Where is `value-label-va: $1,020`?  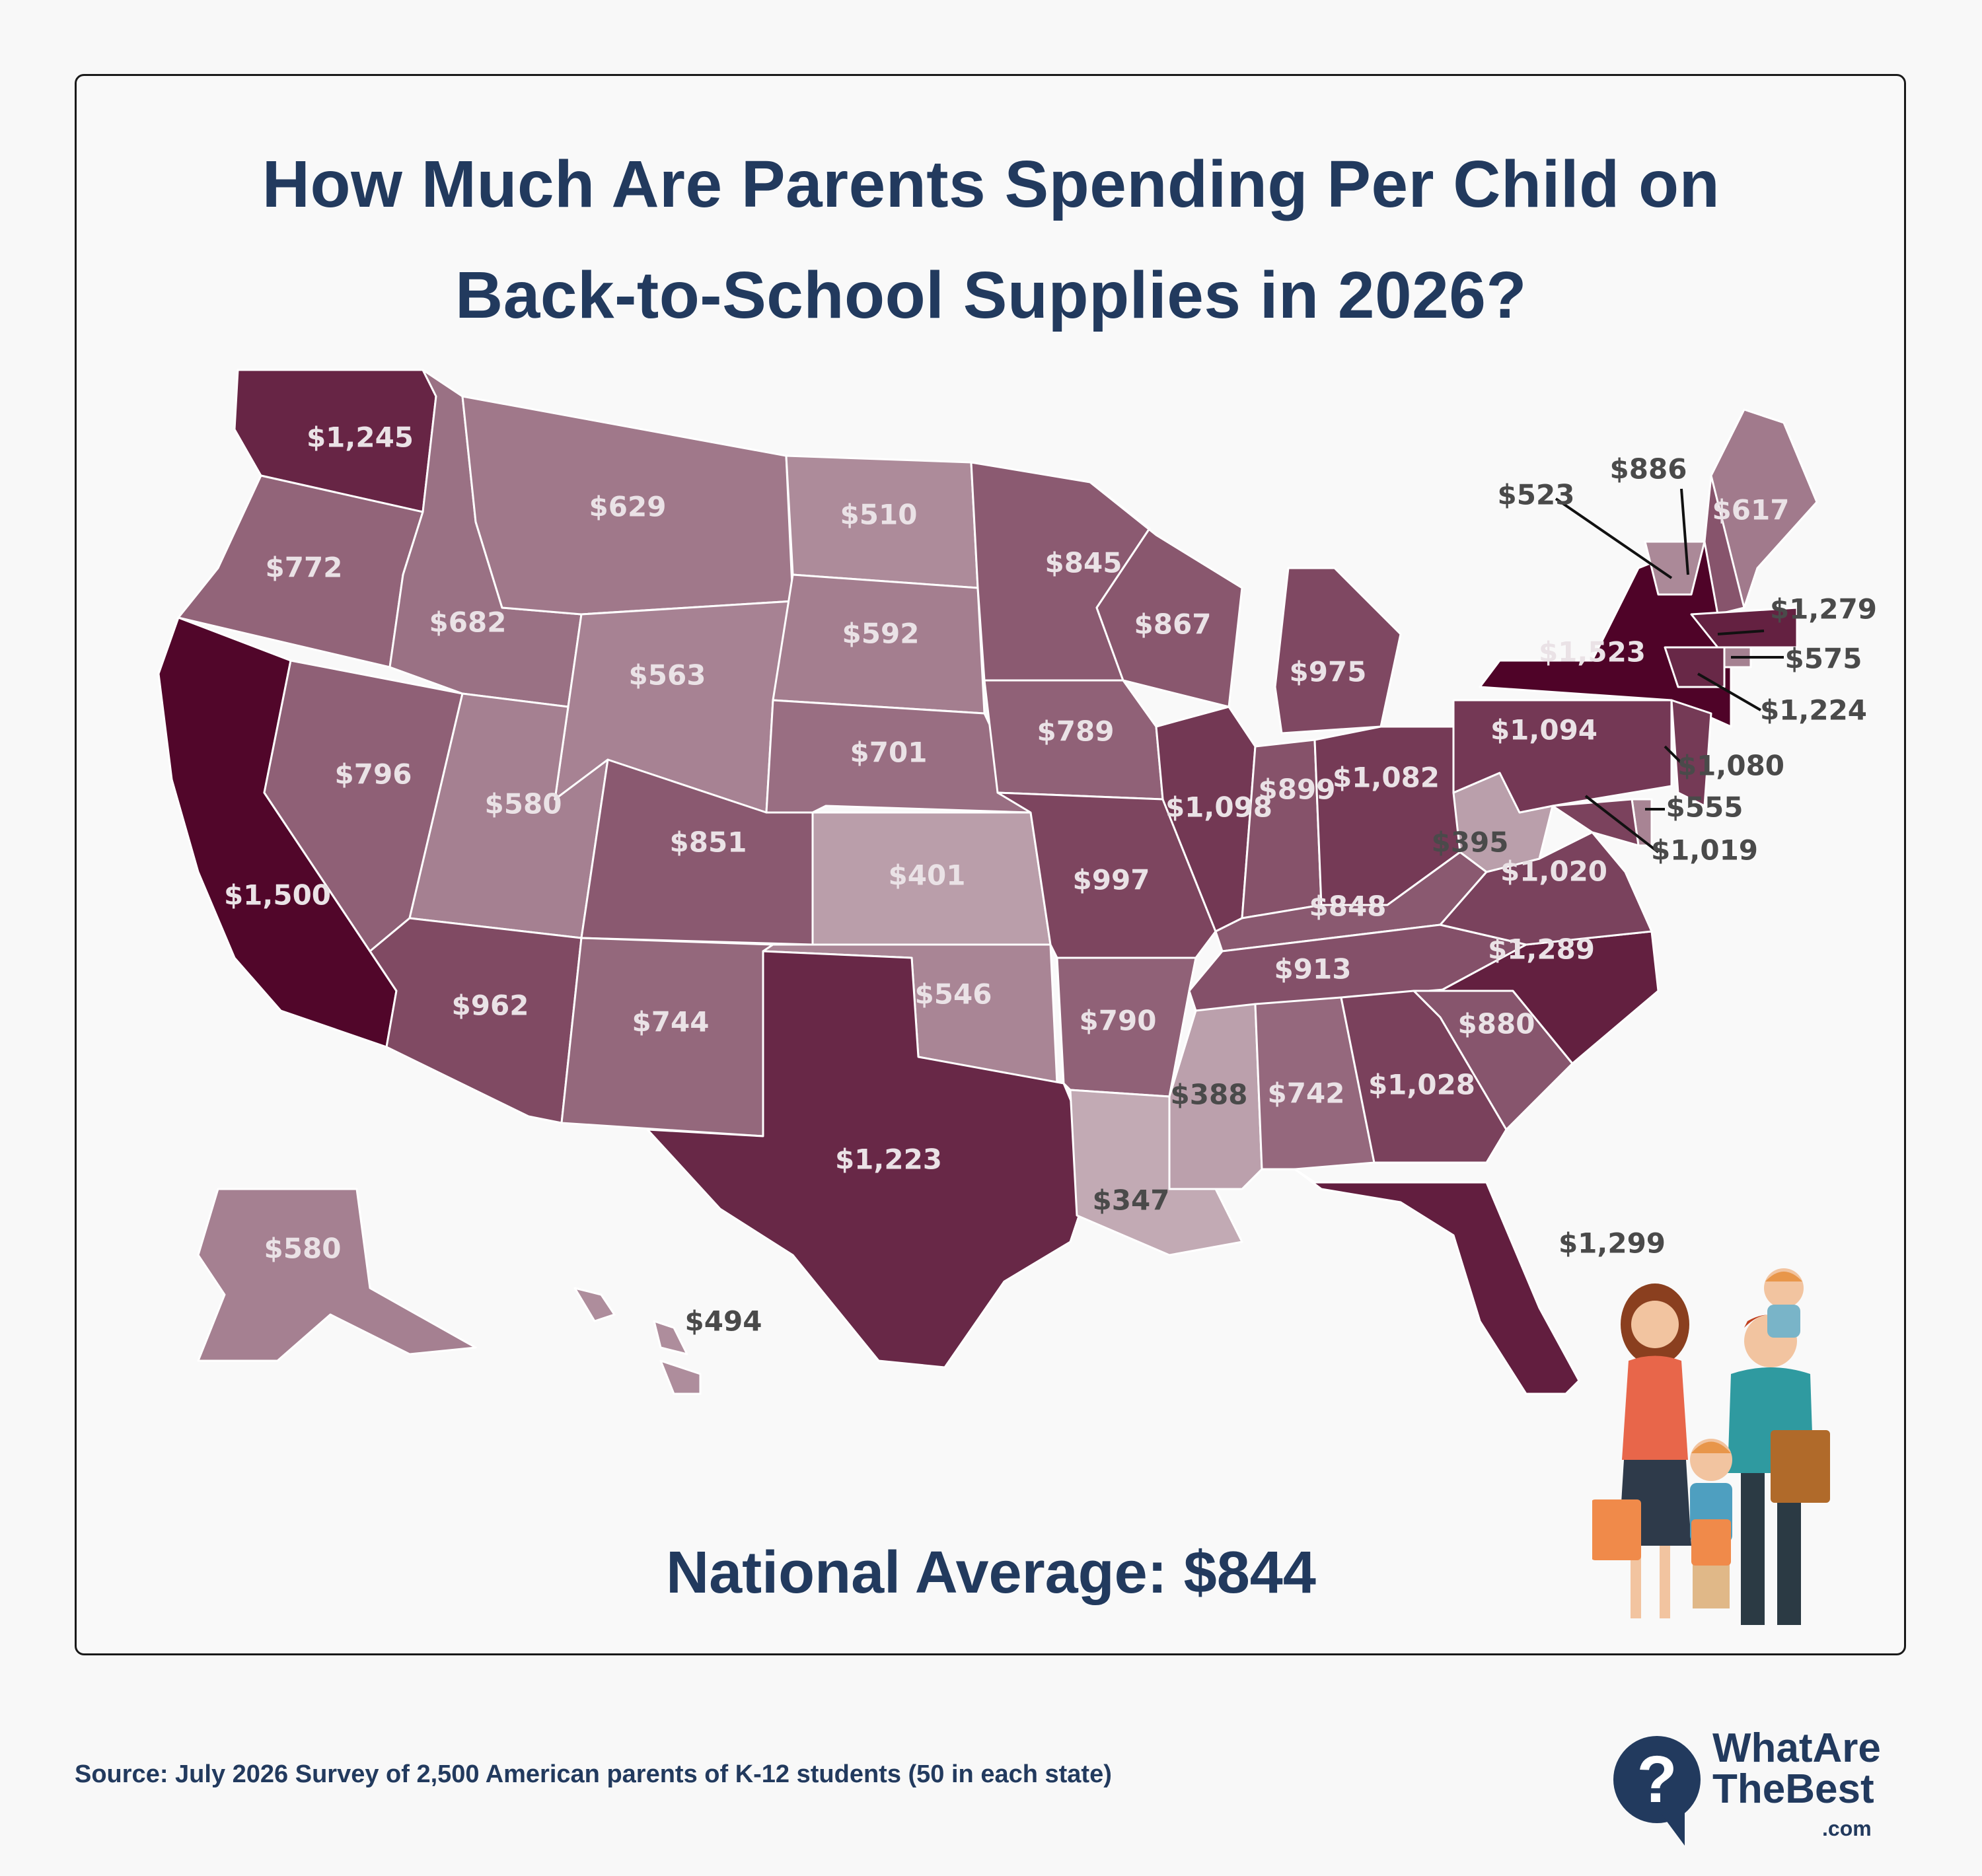 value-label-va: $1,020 is located at coordinates (1553, 871).